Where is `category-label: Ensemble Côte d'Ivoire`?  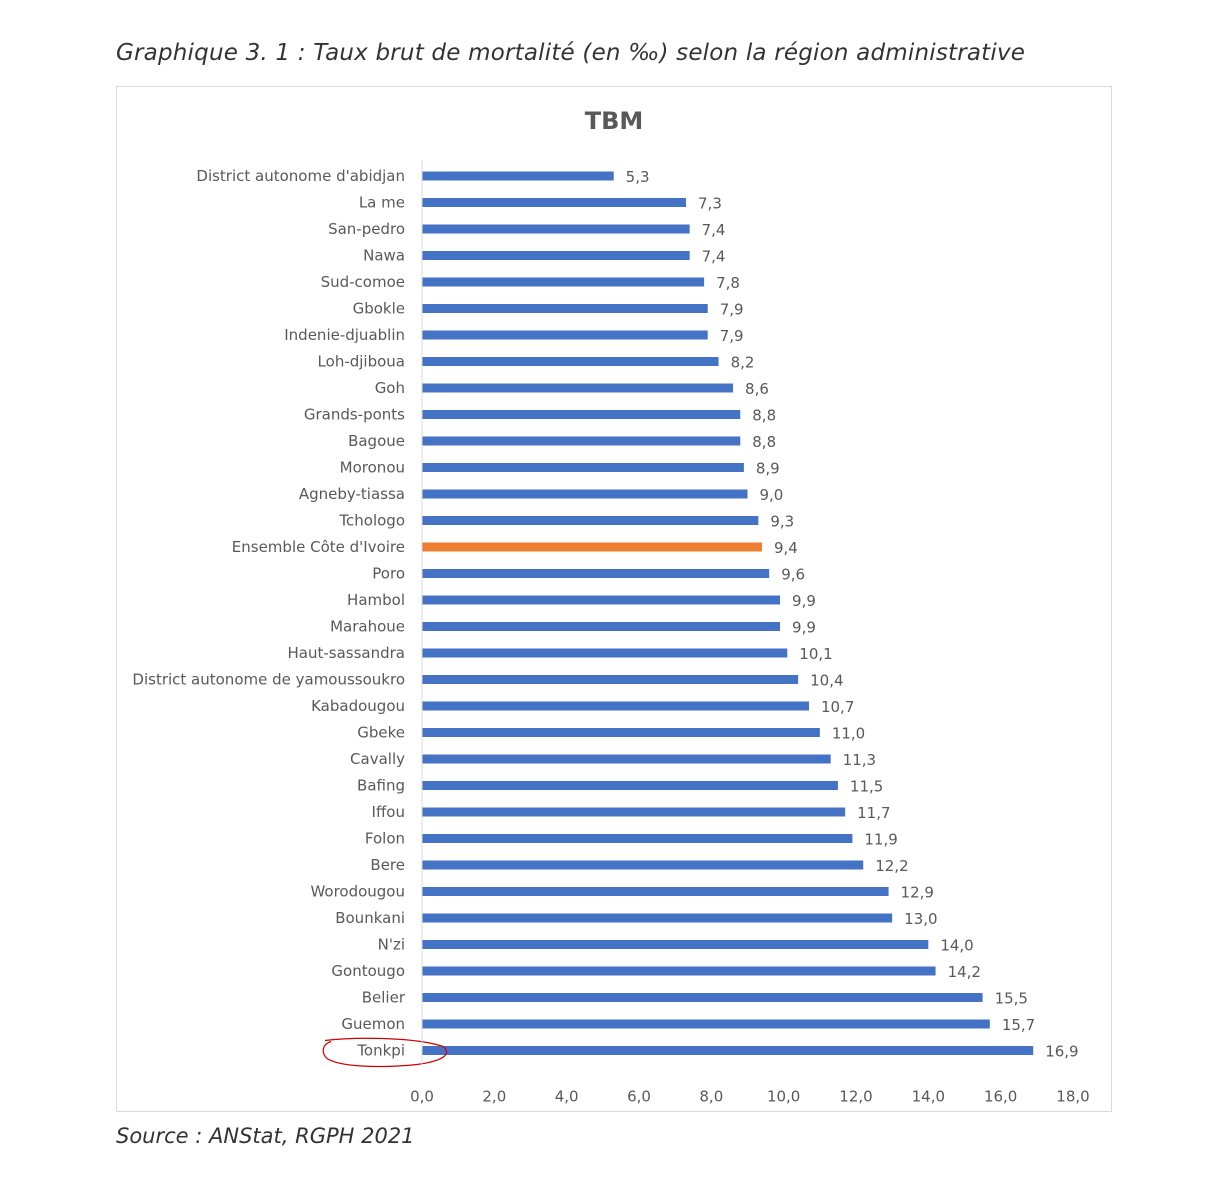 category-label: Ensemble Côte d'Ivoire is located at coordinates (318, 547).